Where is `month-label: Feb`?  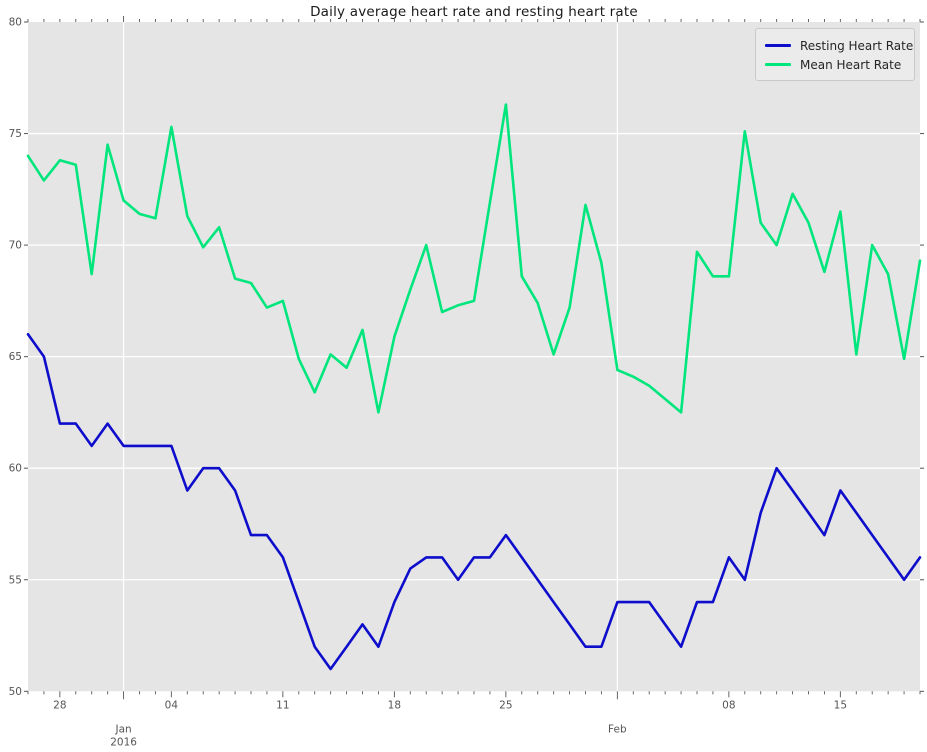
month-label: Feb is located at coordinates (617, 729).